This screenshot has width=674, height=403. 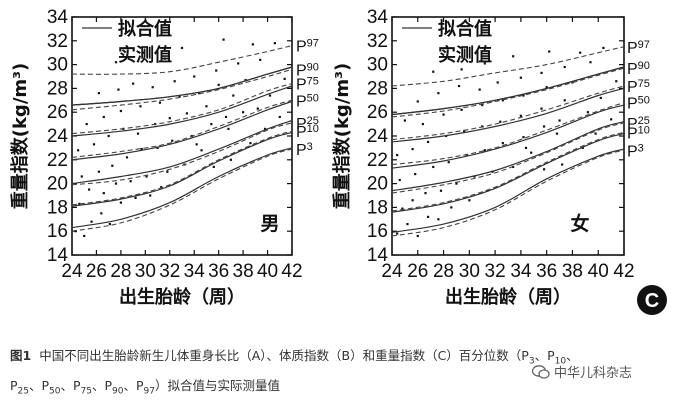 I want to click on y-tick-label: 18, so click(x=377, y=207).